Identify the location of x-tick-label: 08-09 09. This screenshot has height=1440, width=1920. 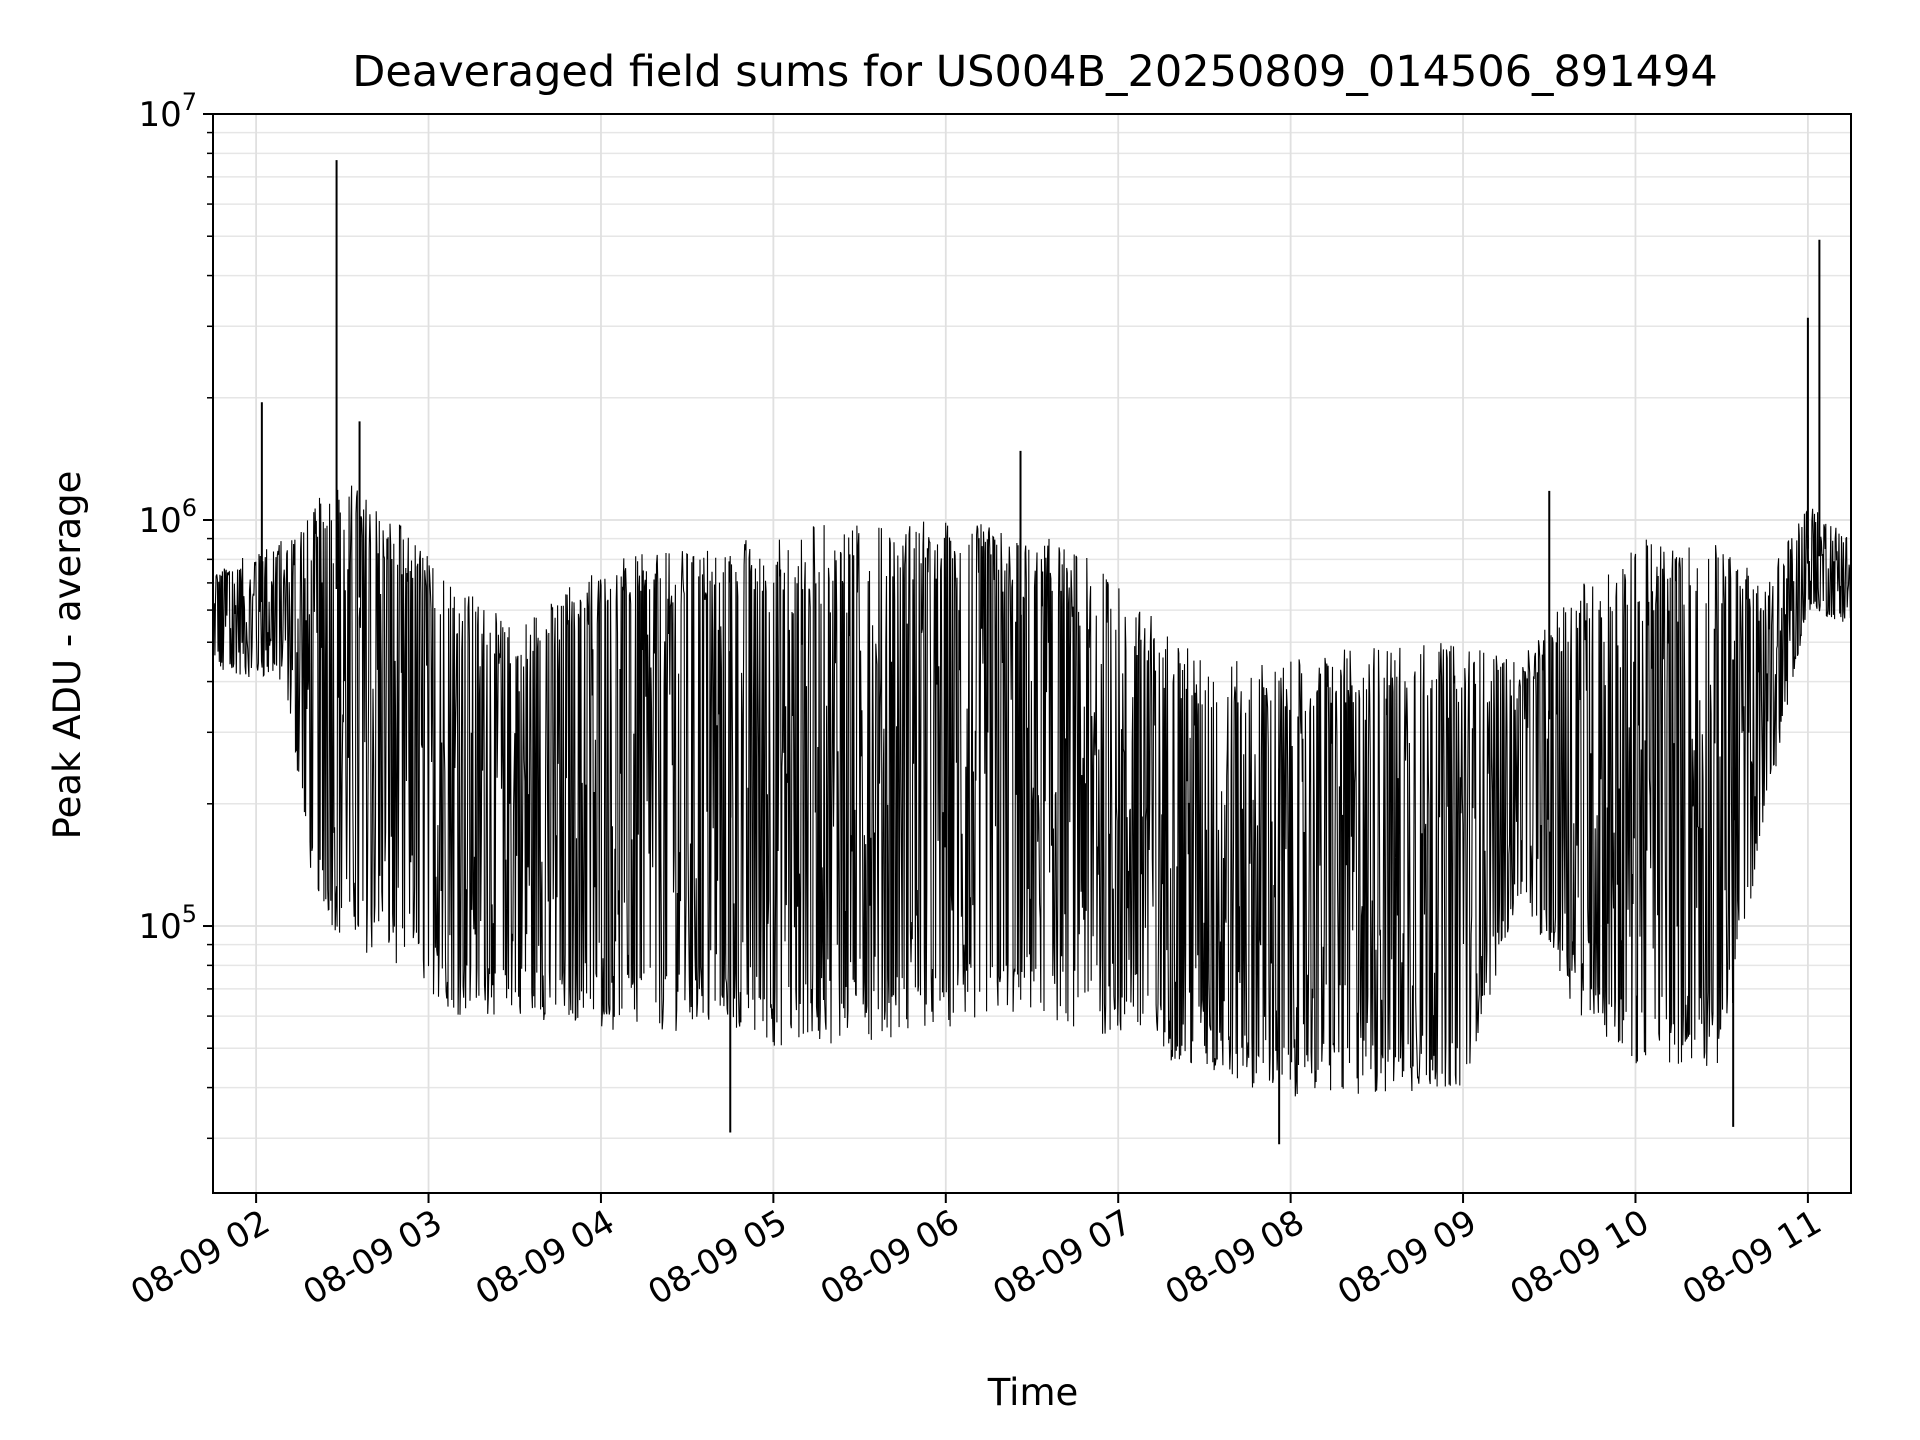
(1407, 1257).